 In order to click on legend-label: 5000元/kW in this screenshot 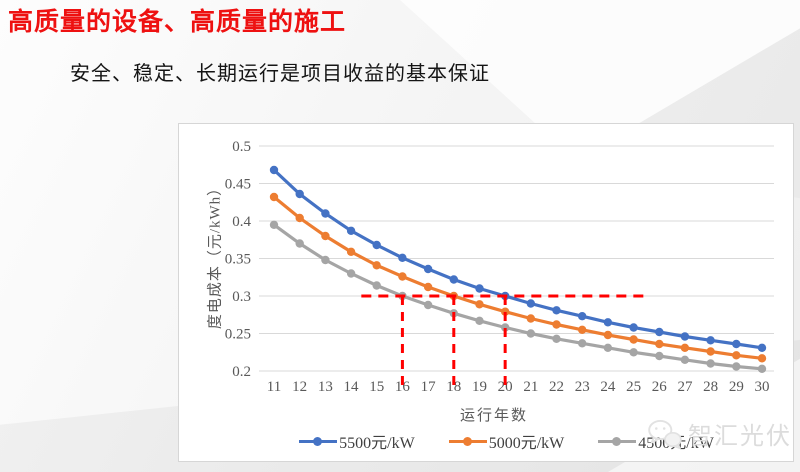, I will do `click(526, 443)`.